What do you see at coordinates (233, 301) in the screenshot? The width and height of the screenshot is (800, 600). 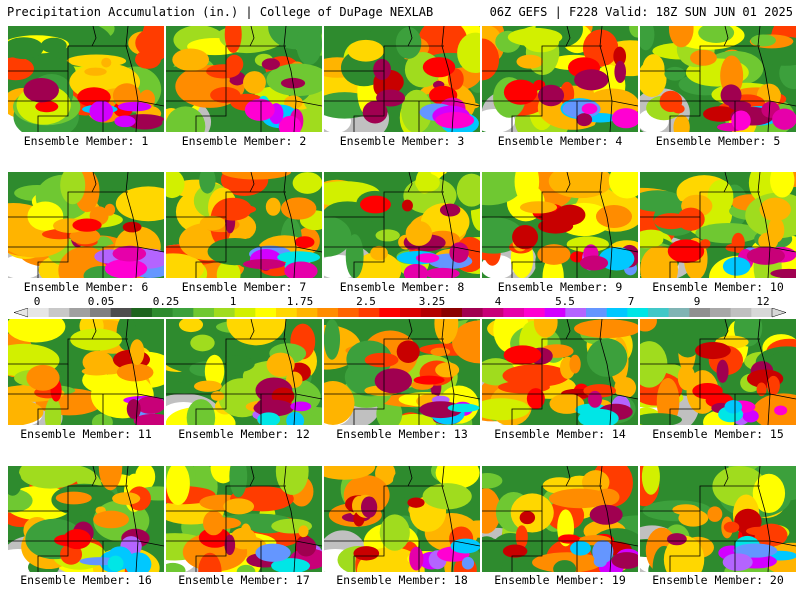 I see `colorbar-tick-label: 1` at bounding box center [233, 301].